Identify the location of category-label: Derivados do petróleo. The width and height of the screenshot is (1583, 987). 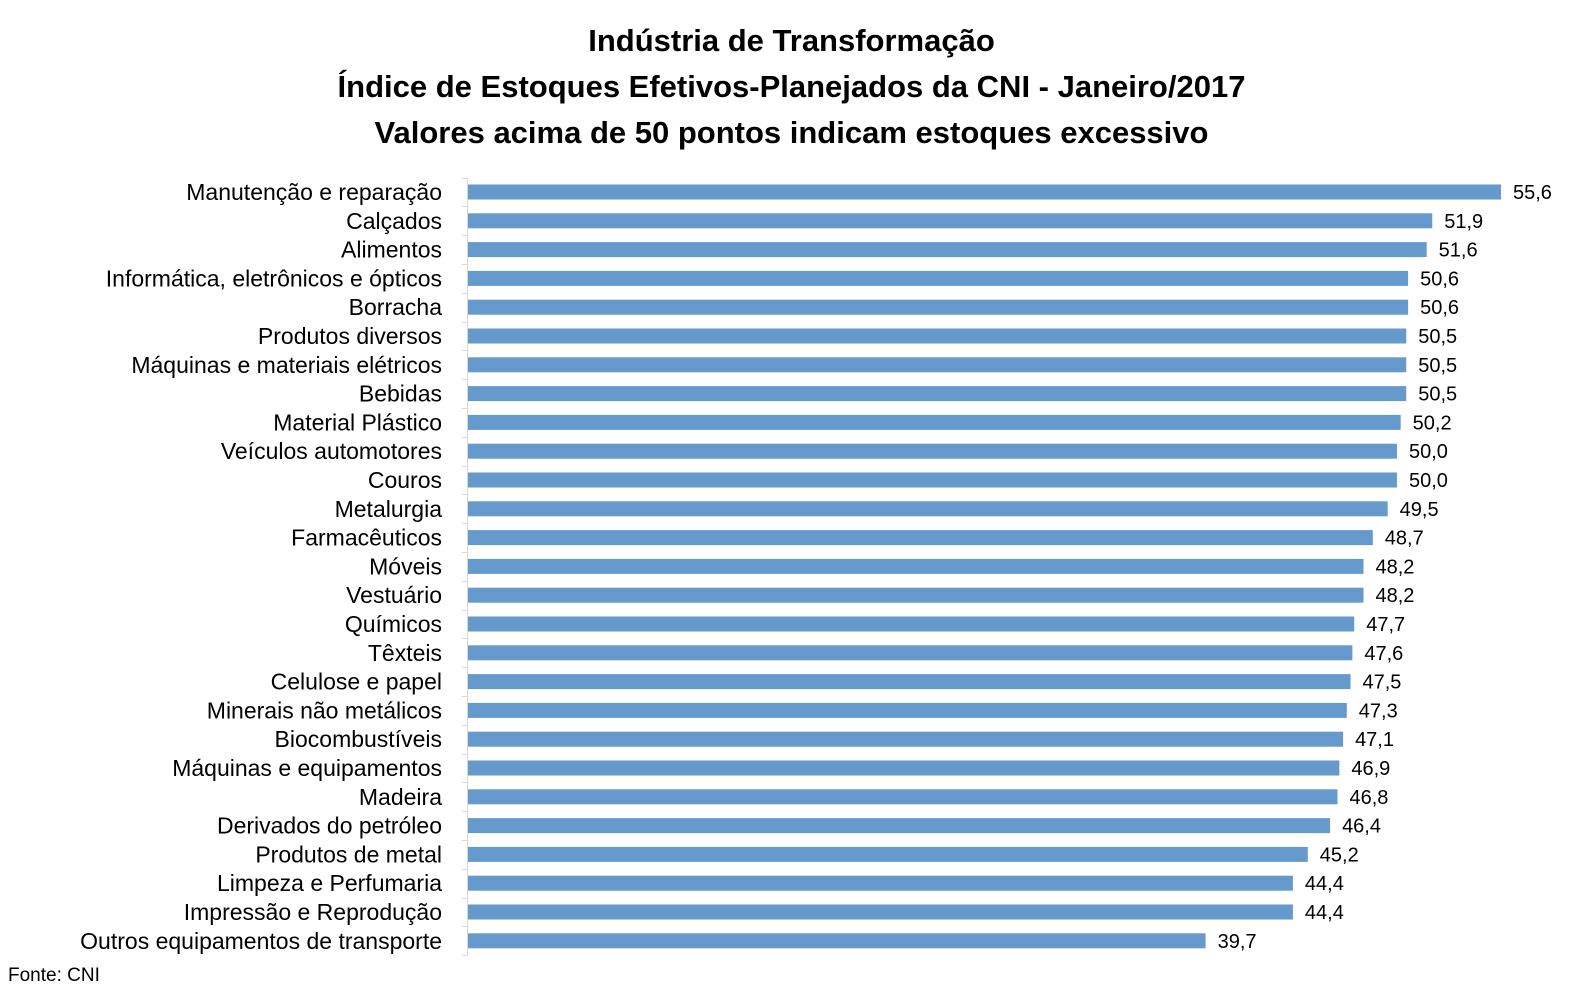
(329, 826).